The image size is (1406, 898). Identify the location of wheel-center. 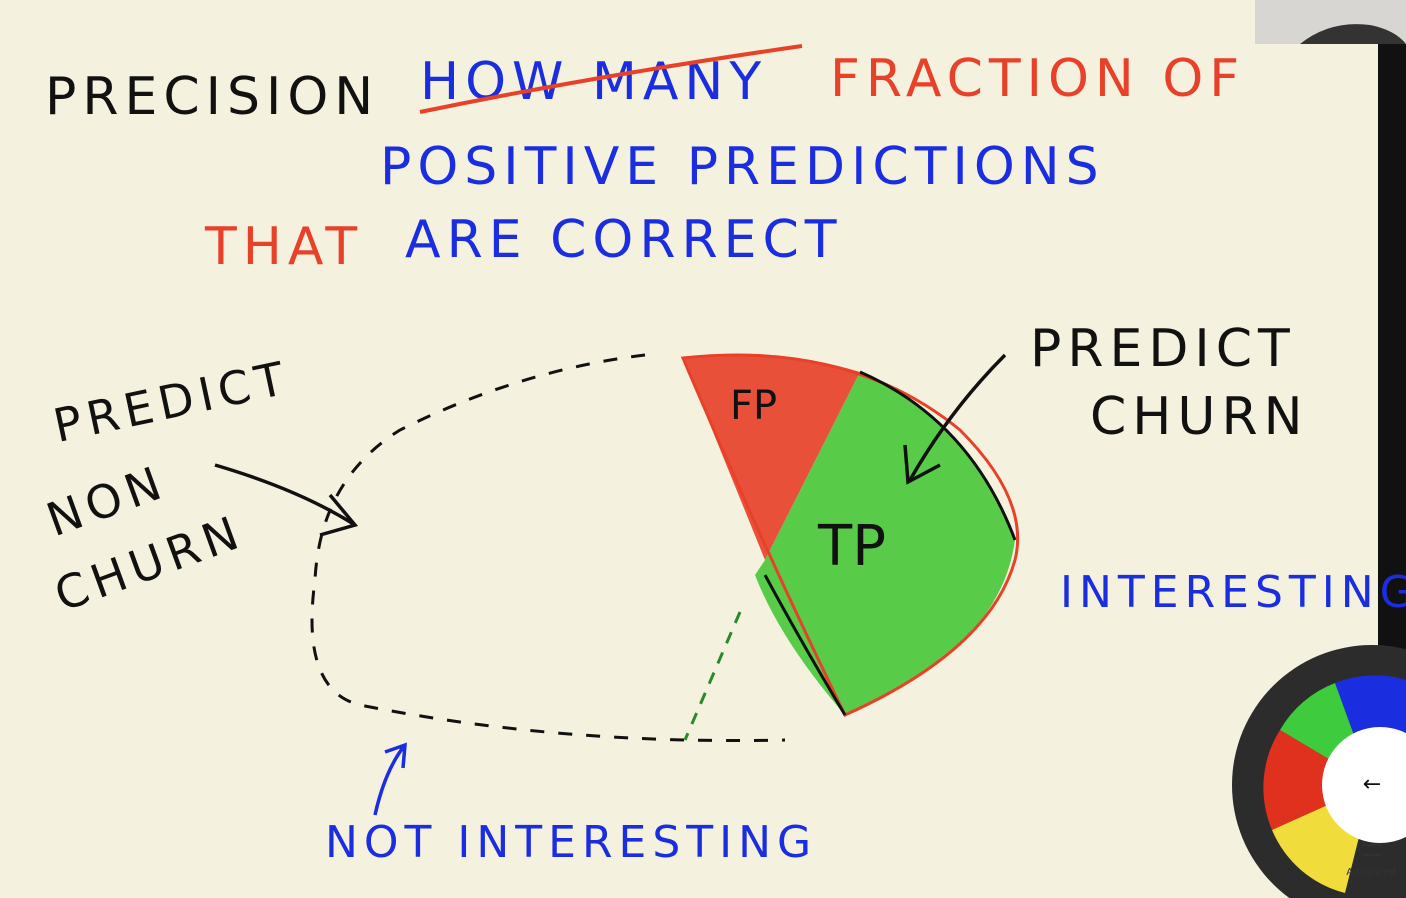
(1364, 785).